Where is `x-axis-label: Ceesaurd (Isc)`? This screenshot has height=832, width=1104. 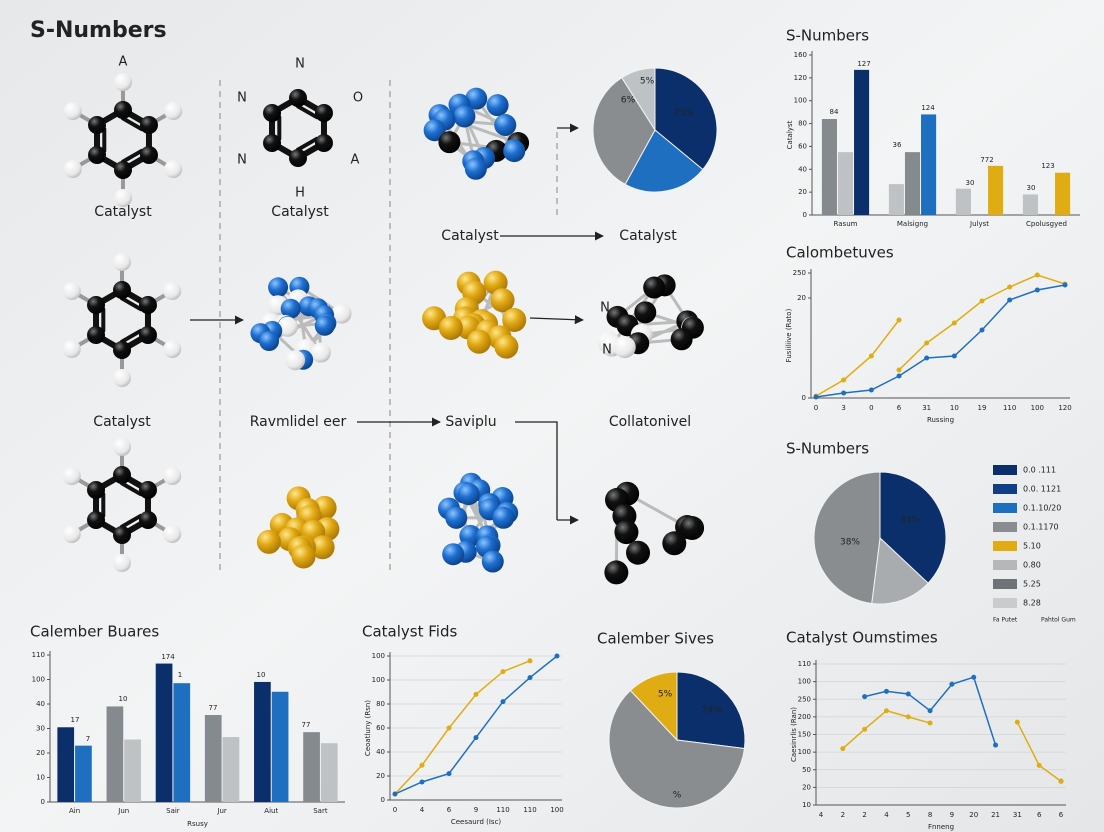 x-axis-label: Ceesaurd (Isc) is located at coordinates (476, 822).